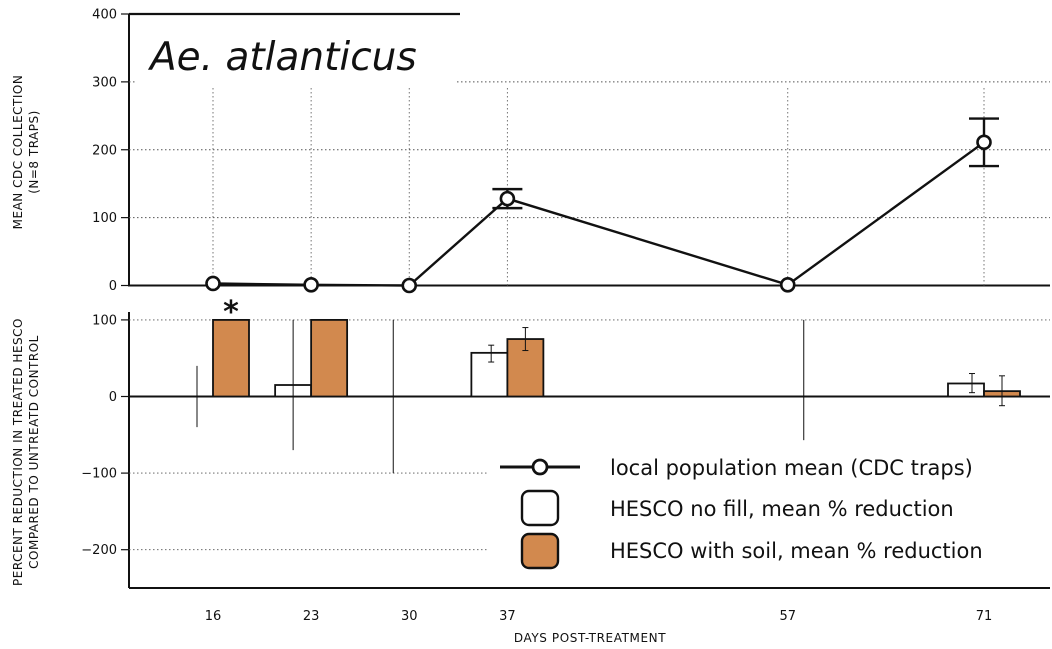  Describe the element at coordinates (282, 57) in the screenshot. I see `chart-title: Ae. atlanticus` at that location.